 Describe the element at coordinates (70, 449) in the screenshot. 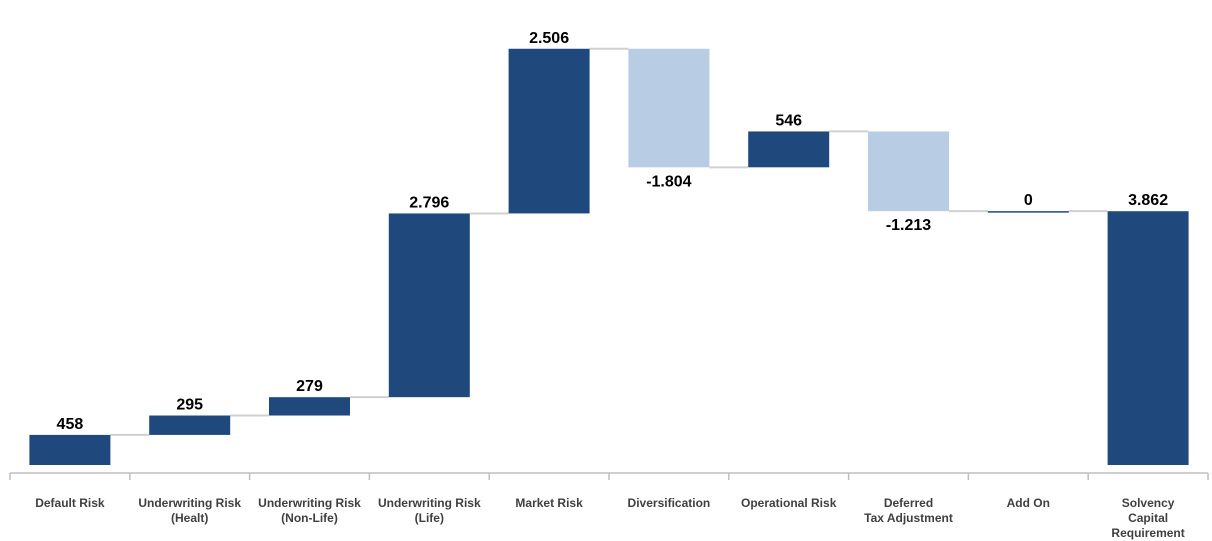

I see `bar-default-risk` at that location.